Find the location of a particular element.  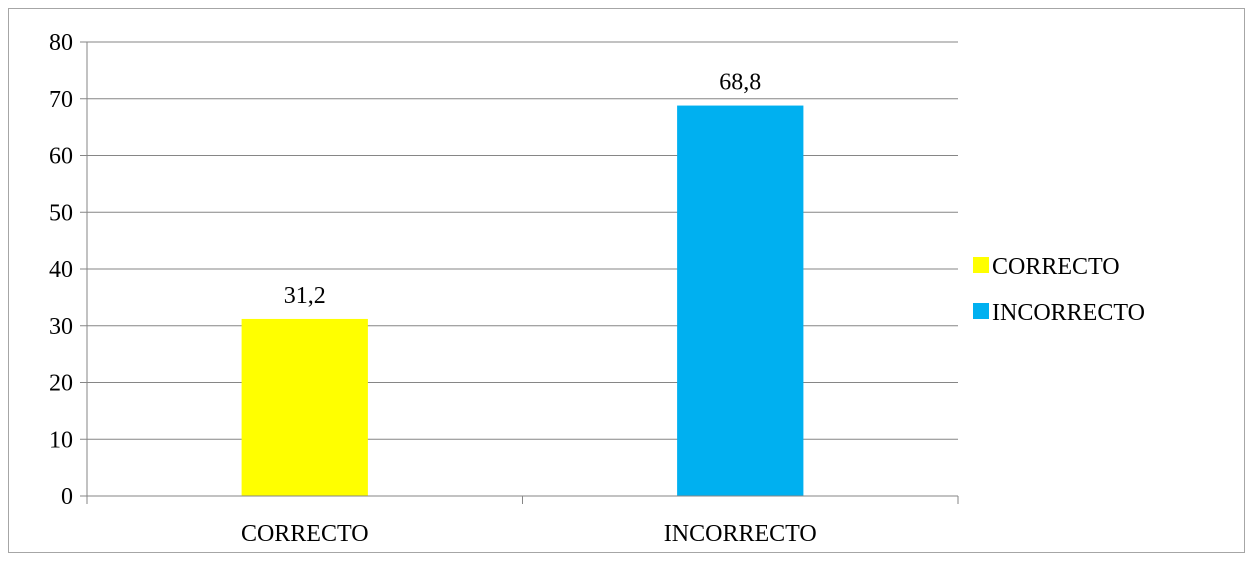

bar-correcto is located at coordinates (304, 407).